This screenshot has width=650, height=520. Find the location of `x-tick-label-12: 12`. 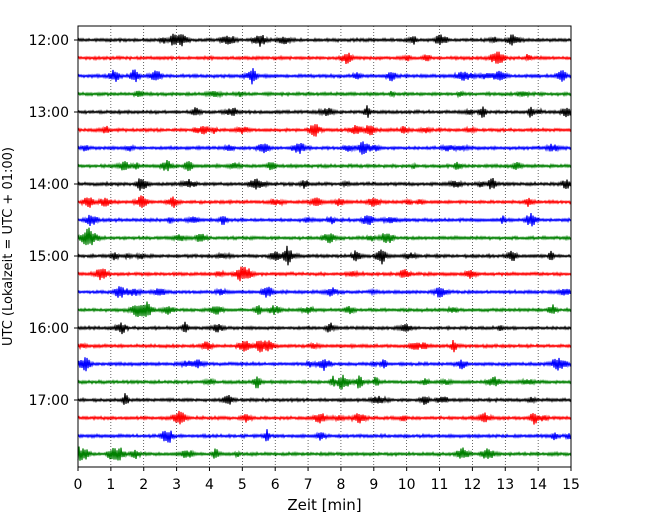

x-tick-label-12: 12 is located at coordinates (472, 485).